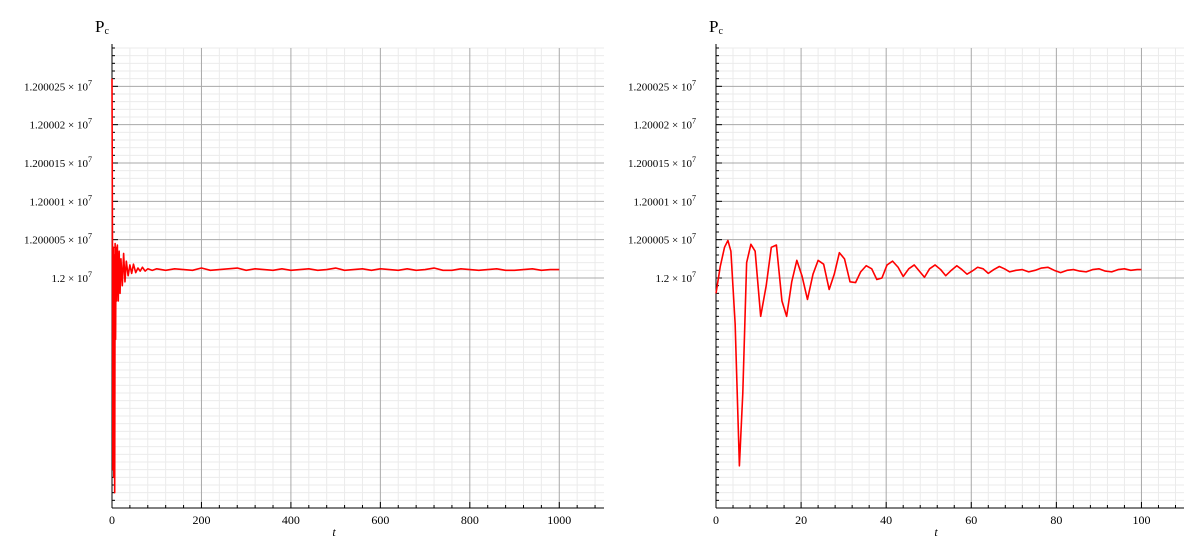 This screenshot has width=1199, height=548. Describe the element at coordinates (1141, 520) in the screenshot. I see `x-tick-label: 100` at that location.